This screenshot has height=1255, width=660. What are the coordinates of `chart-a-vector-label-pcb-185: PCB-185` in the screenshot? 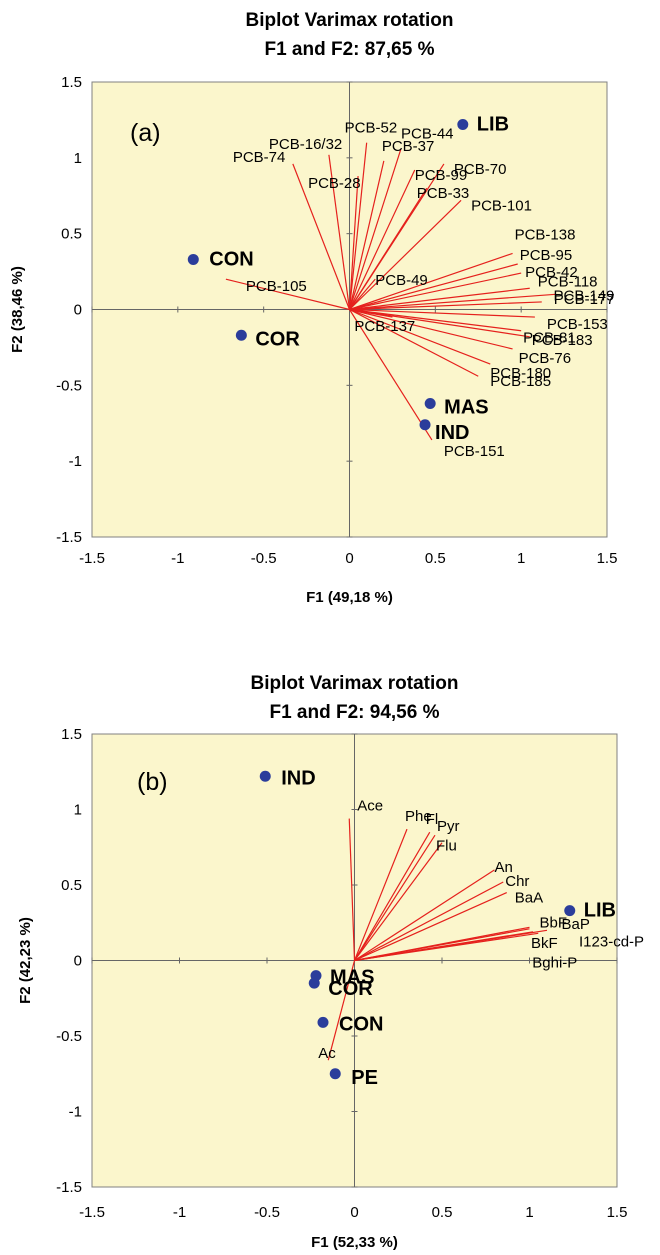 It's located at (520, 381).